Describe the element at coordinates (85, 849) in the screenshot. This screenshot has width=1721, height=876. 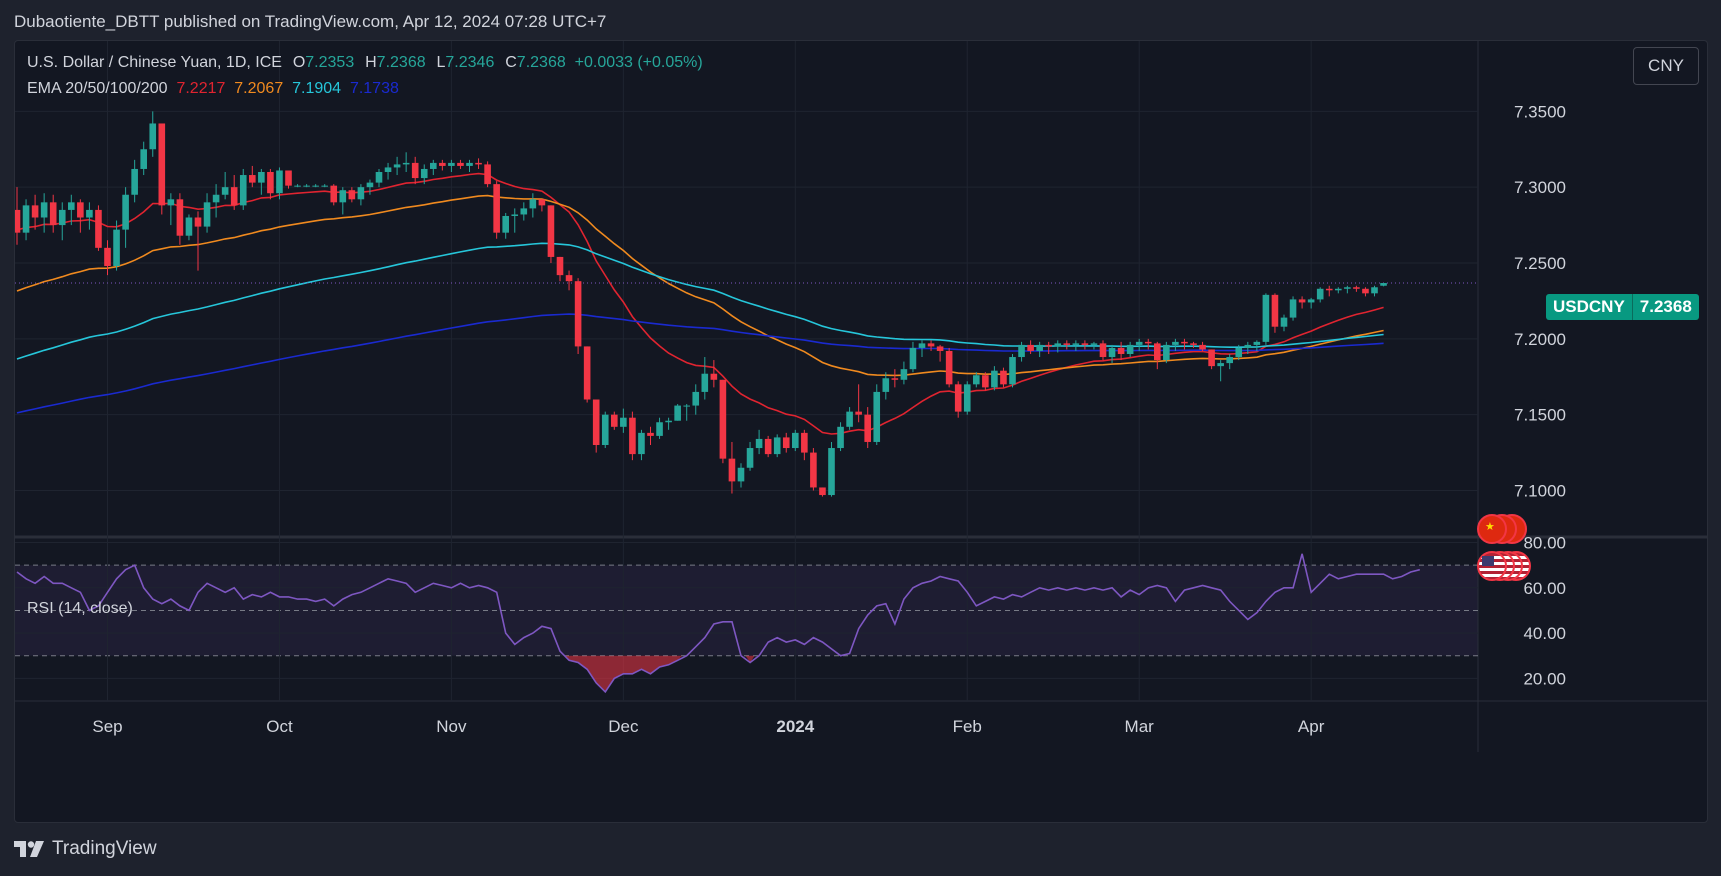
I see `tradingview-logo: TradingView` at that location.